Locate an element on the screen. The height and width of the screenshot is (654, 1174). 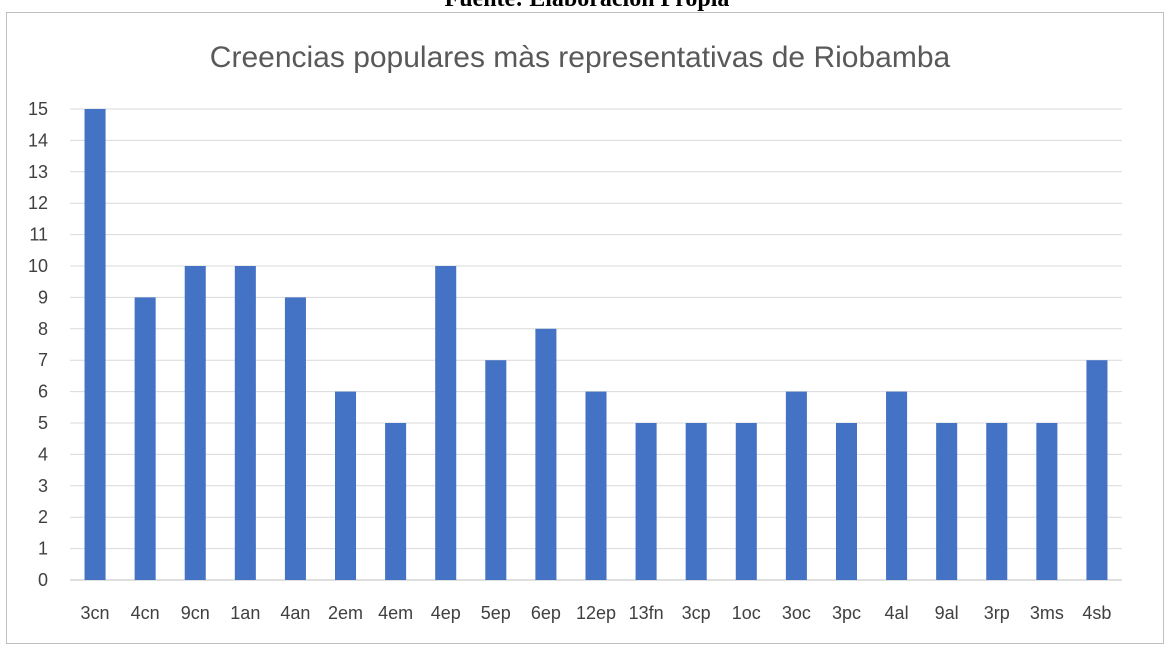
x-tick-label: 3rp is located at coordinates (997, 613).